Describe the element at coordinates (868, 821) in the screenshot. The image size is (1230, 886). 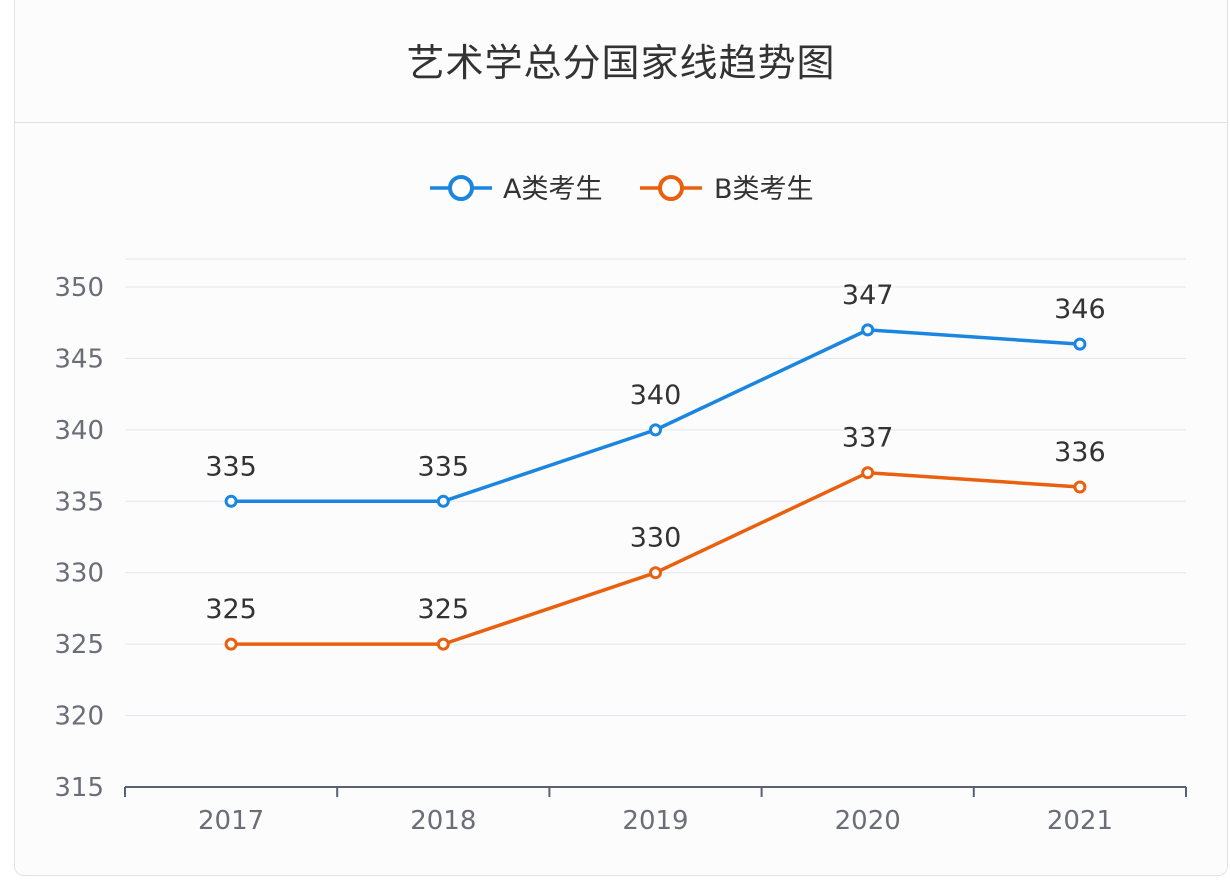
I see `x-tick-label: 2020` at that location.